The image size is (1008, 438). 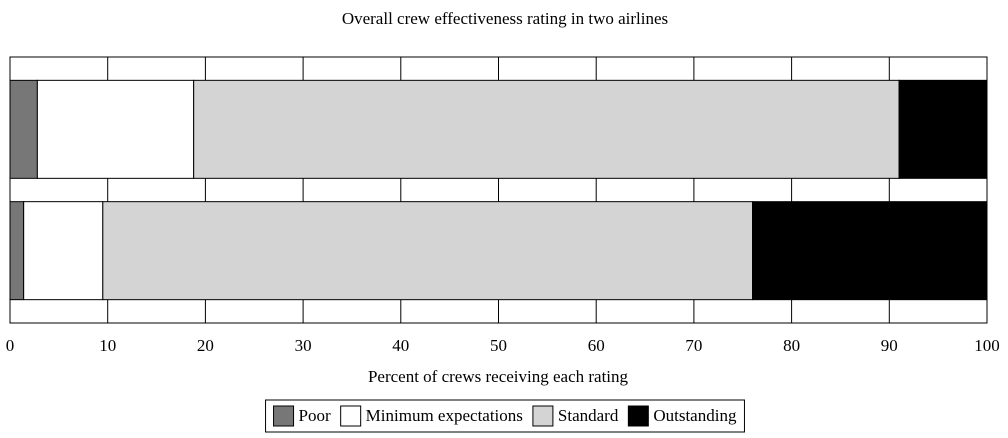 I want to click on x-tick-label: 10, so click(x=107, y=345).